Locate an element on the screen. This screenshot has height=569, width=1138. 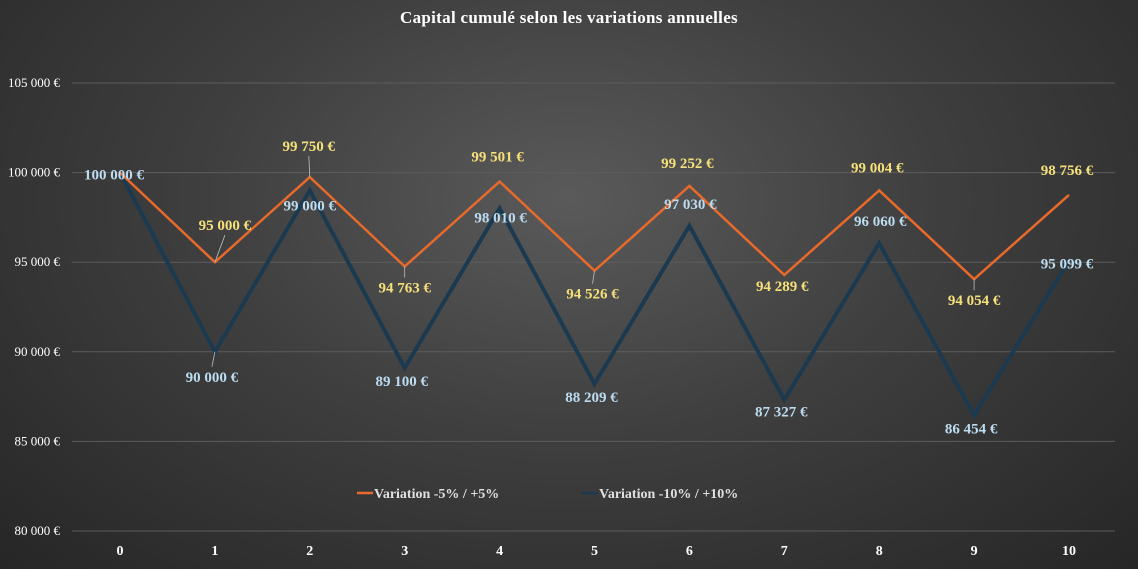
data-label: 95 099 € is located at coordinates (1067, 264).